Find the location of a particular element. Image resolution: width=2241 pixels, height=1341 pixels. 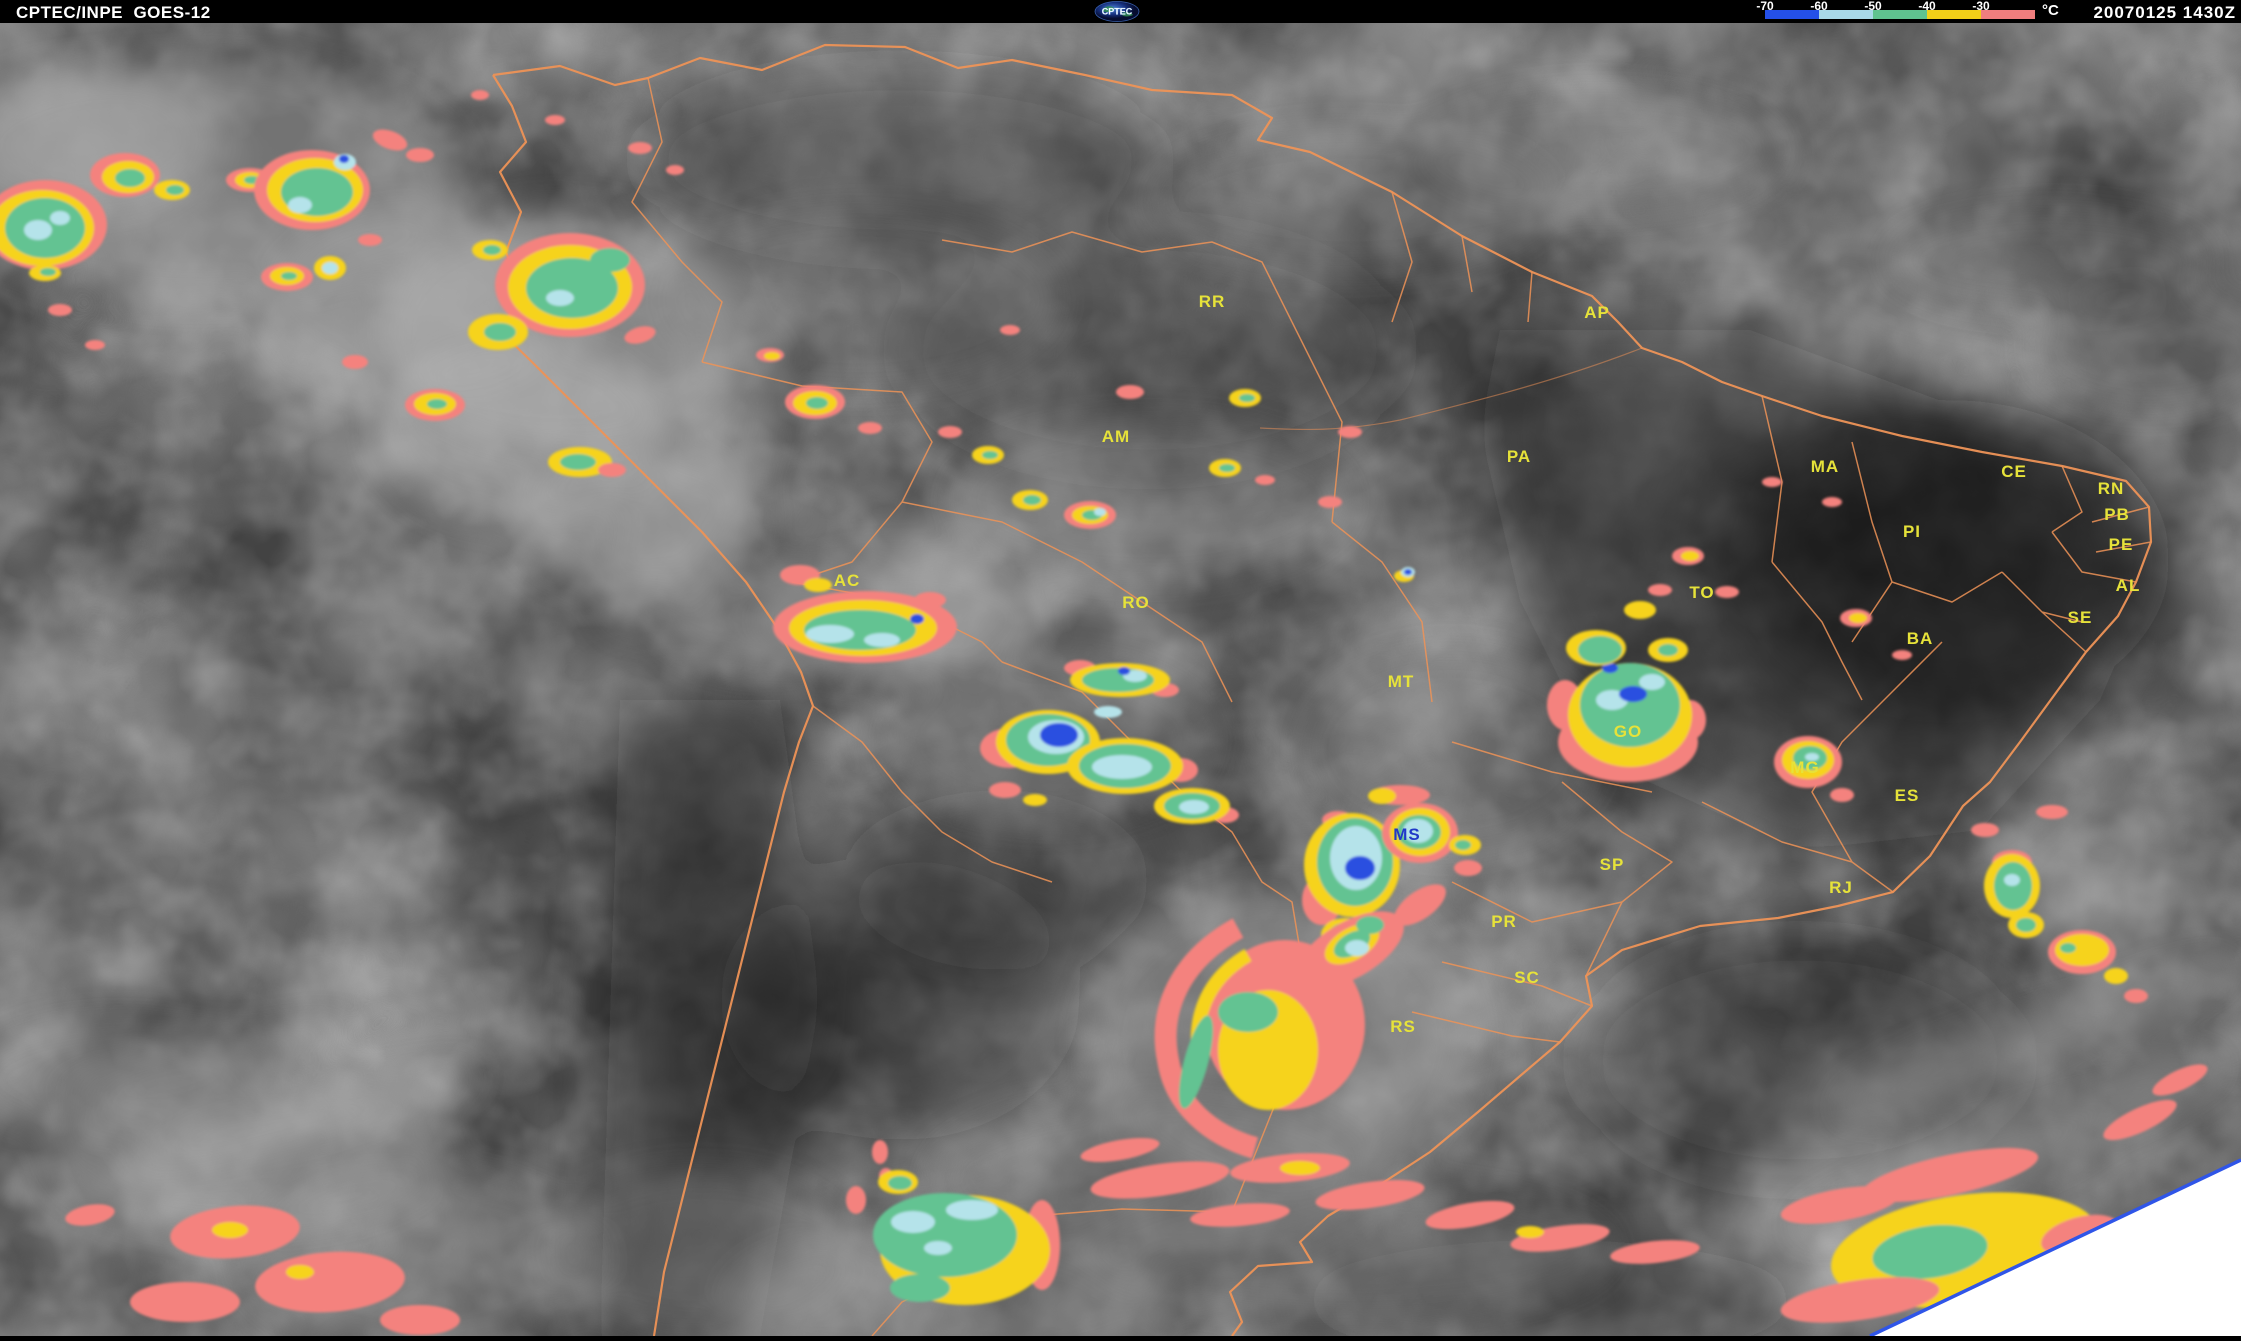

cptec-logo: CPTEC is located at coordinates (1117, 11).